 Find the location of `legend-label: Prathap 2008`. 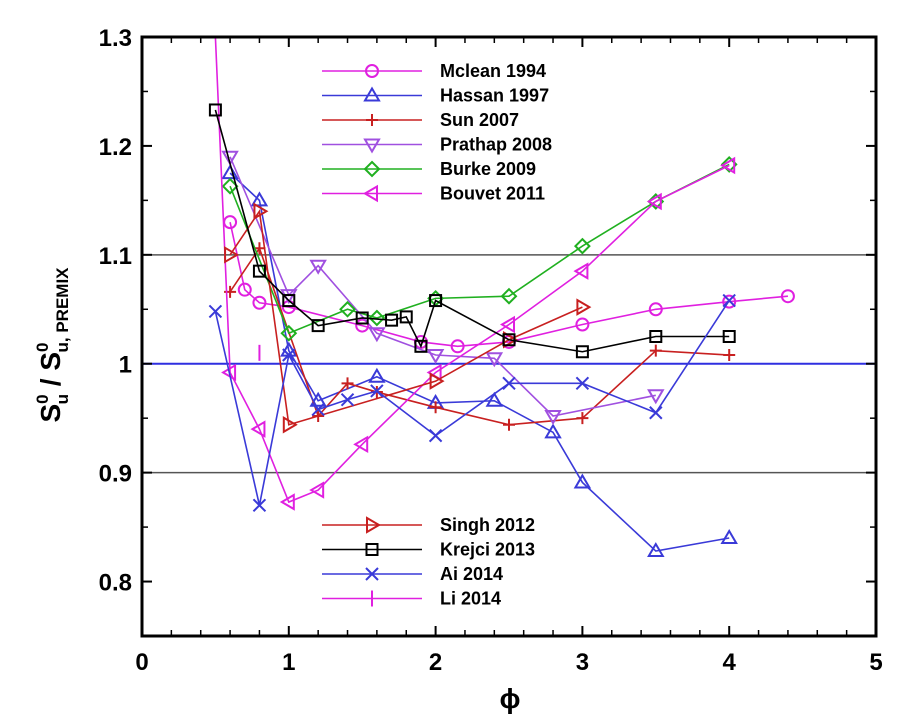

legend-label: Prathap 2008 is located at coordinates (496, 145).